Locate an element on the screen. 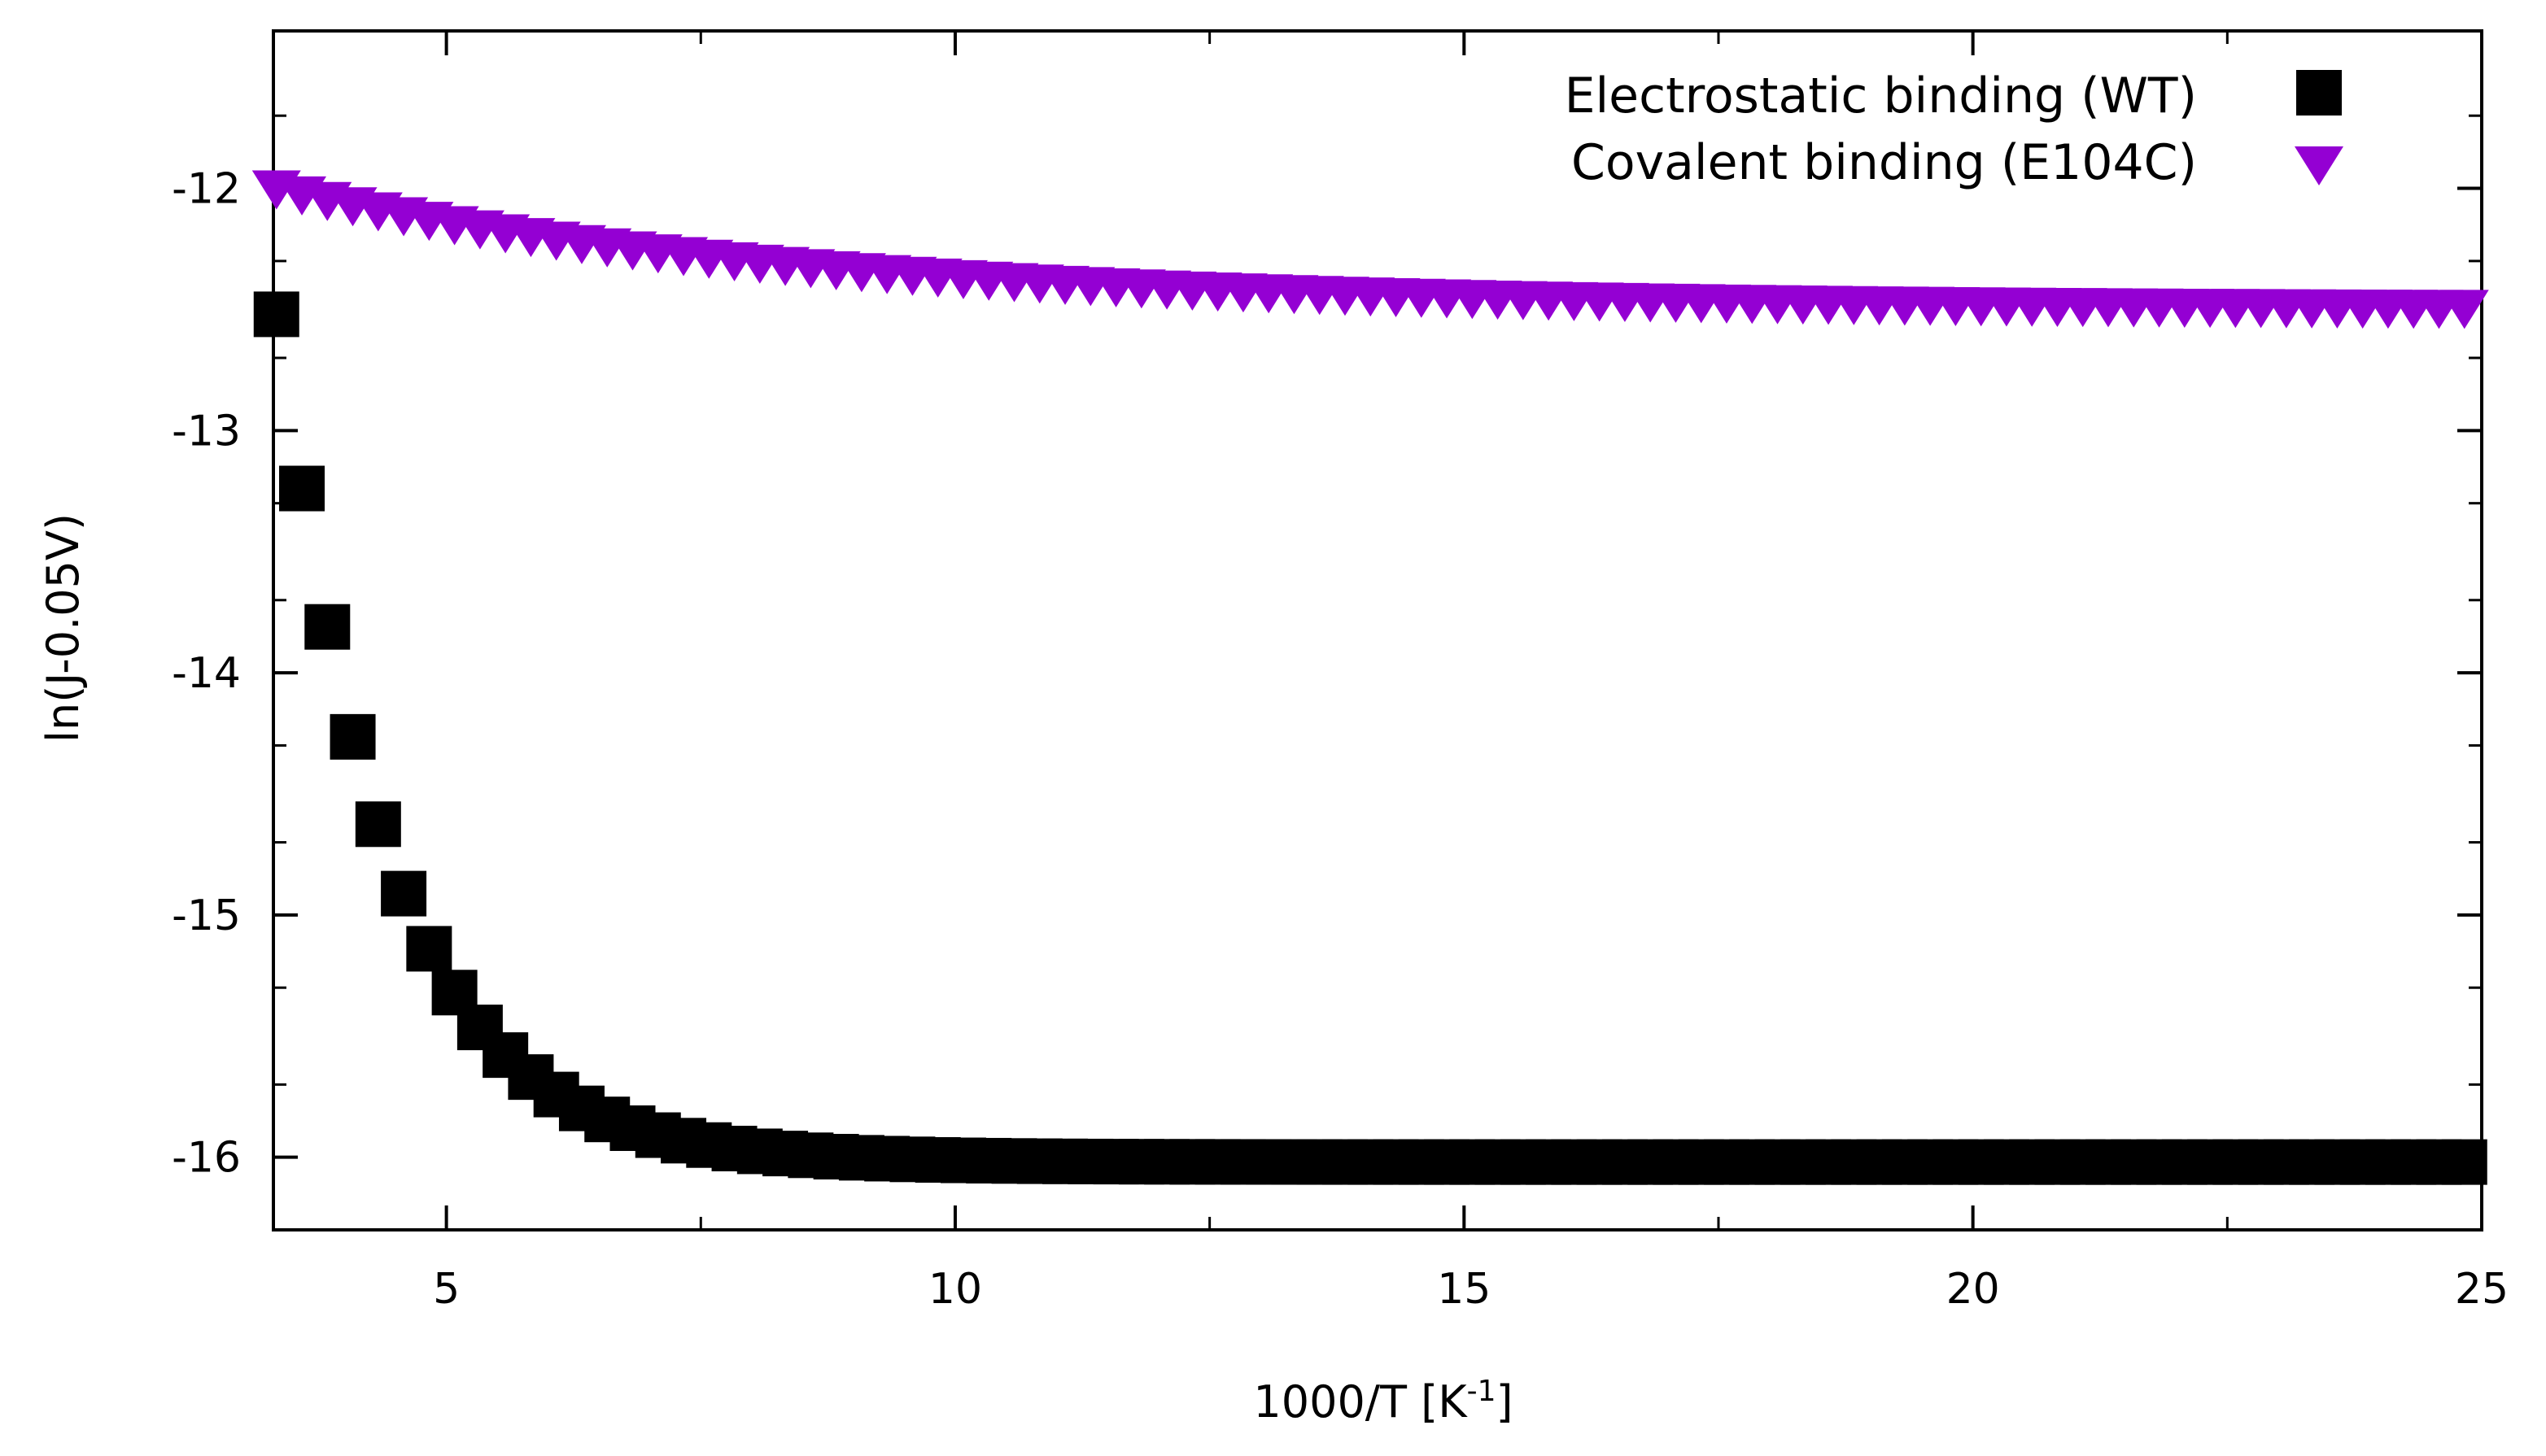 The height and width of the screenshot is (1456, 2546). x-tick-label: 20 is located at coordinates (1973, 1290).